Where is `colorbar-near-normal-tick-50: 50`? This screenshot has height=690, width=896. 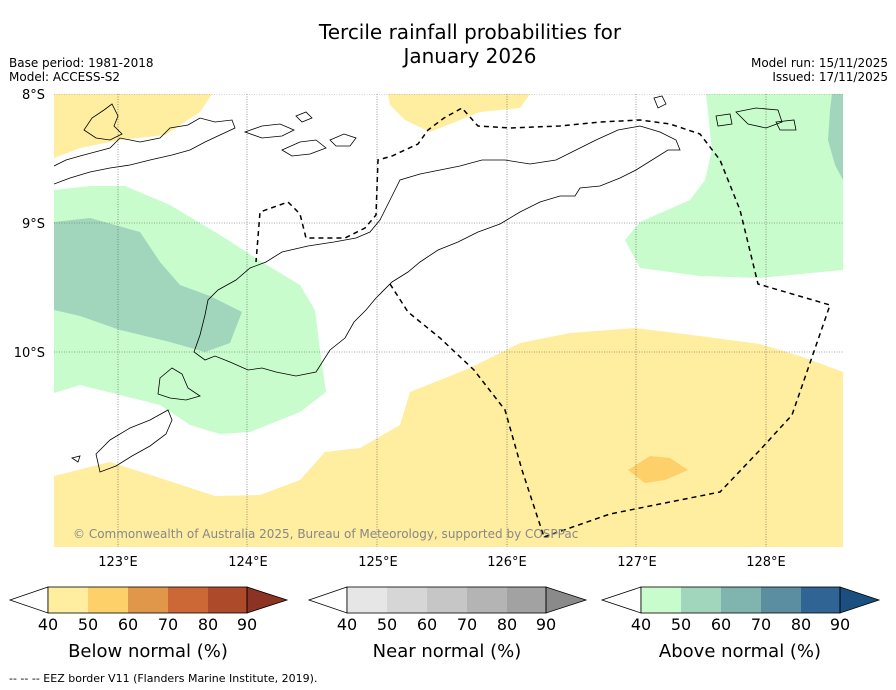 colorbar-near-normal-tick-50: 50 is located at coordinates (387, 624).